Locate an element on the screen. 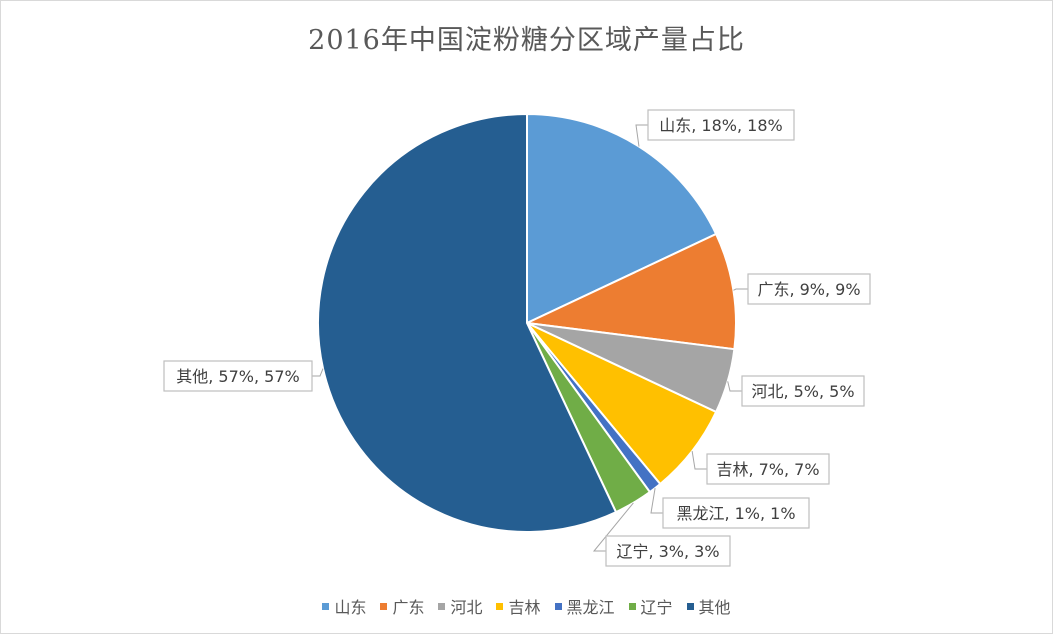 The image size is (1053, 634). legend-label-7: 其他 is located at coordinates (714, 607).